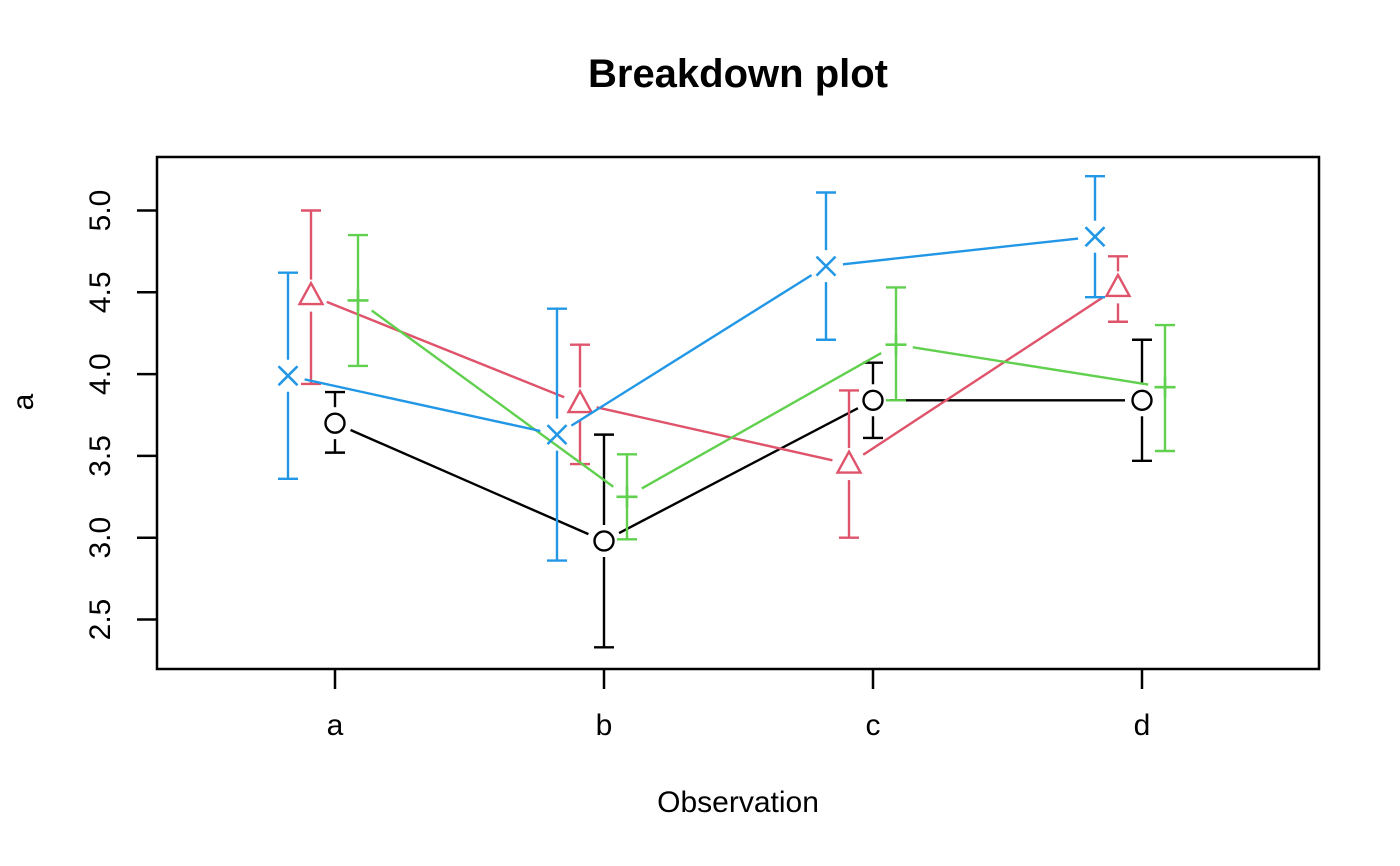  Describe the element at coordinates (739, 705) in the screenshot. I see `x-axis: a b c d` at that location.